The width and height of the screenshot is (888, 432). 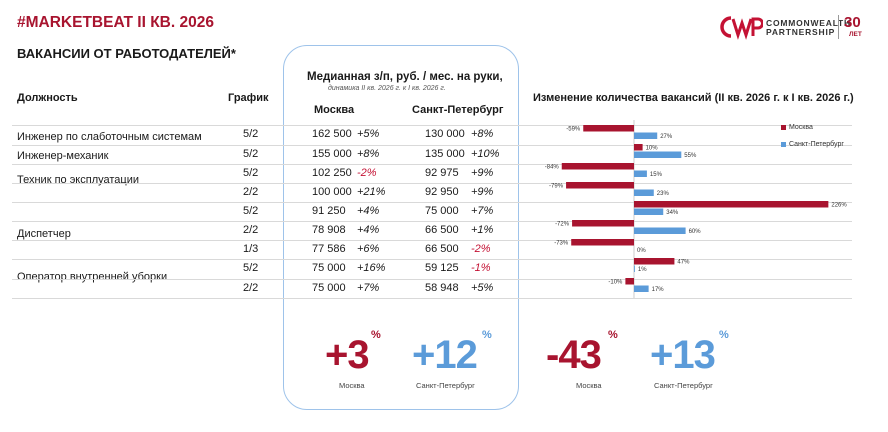 What do you see at coordinates (248, 98) in the screenshot?
I see `header-schedule: График` at bounding box center [248, 98].